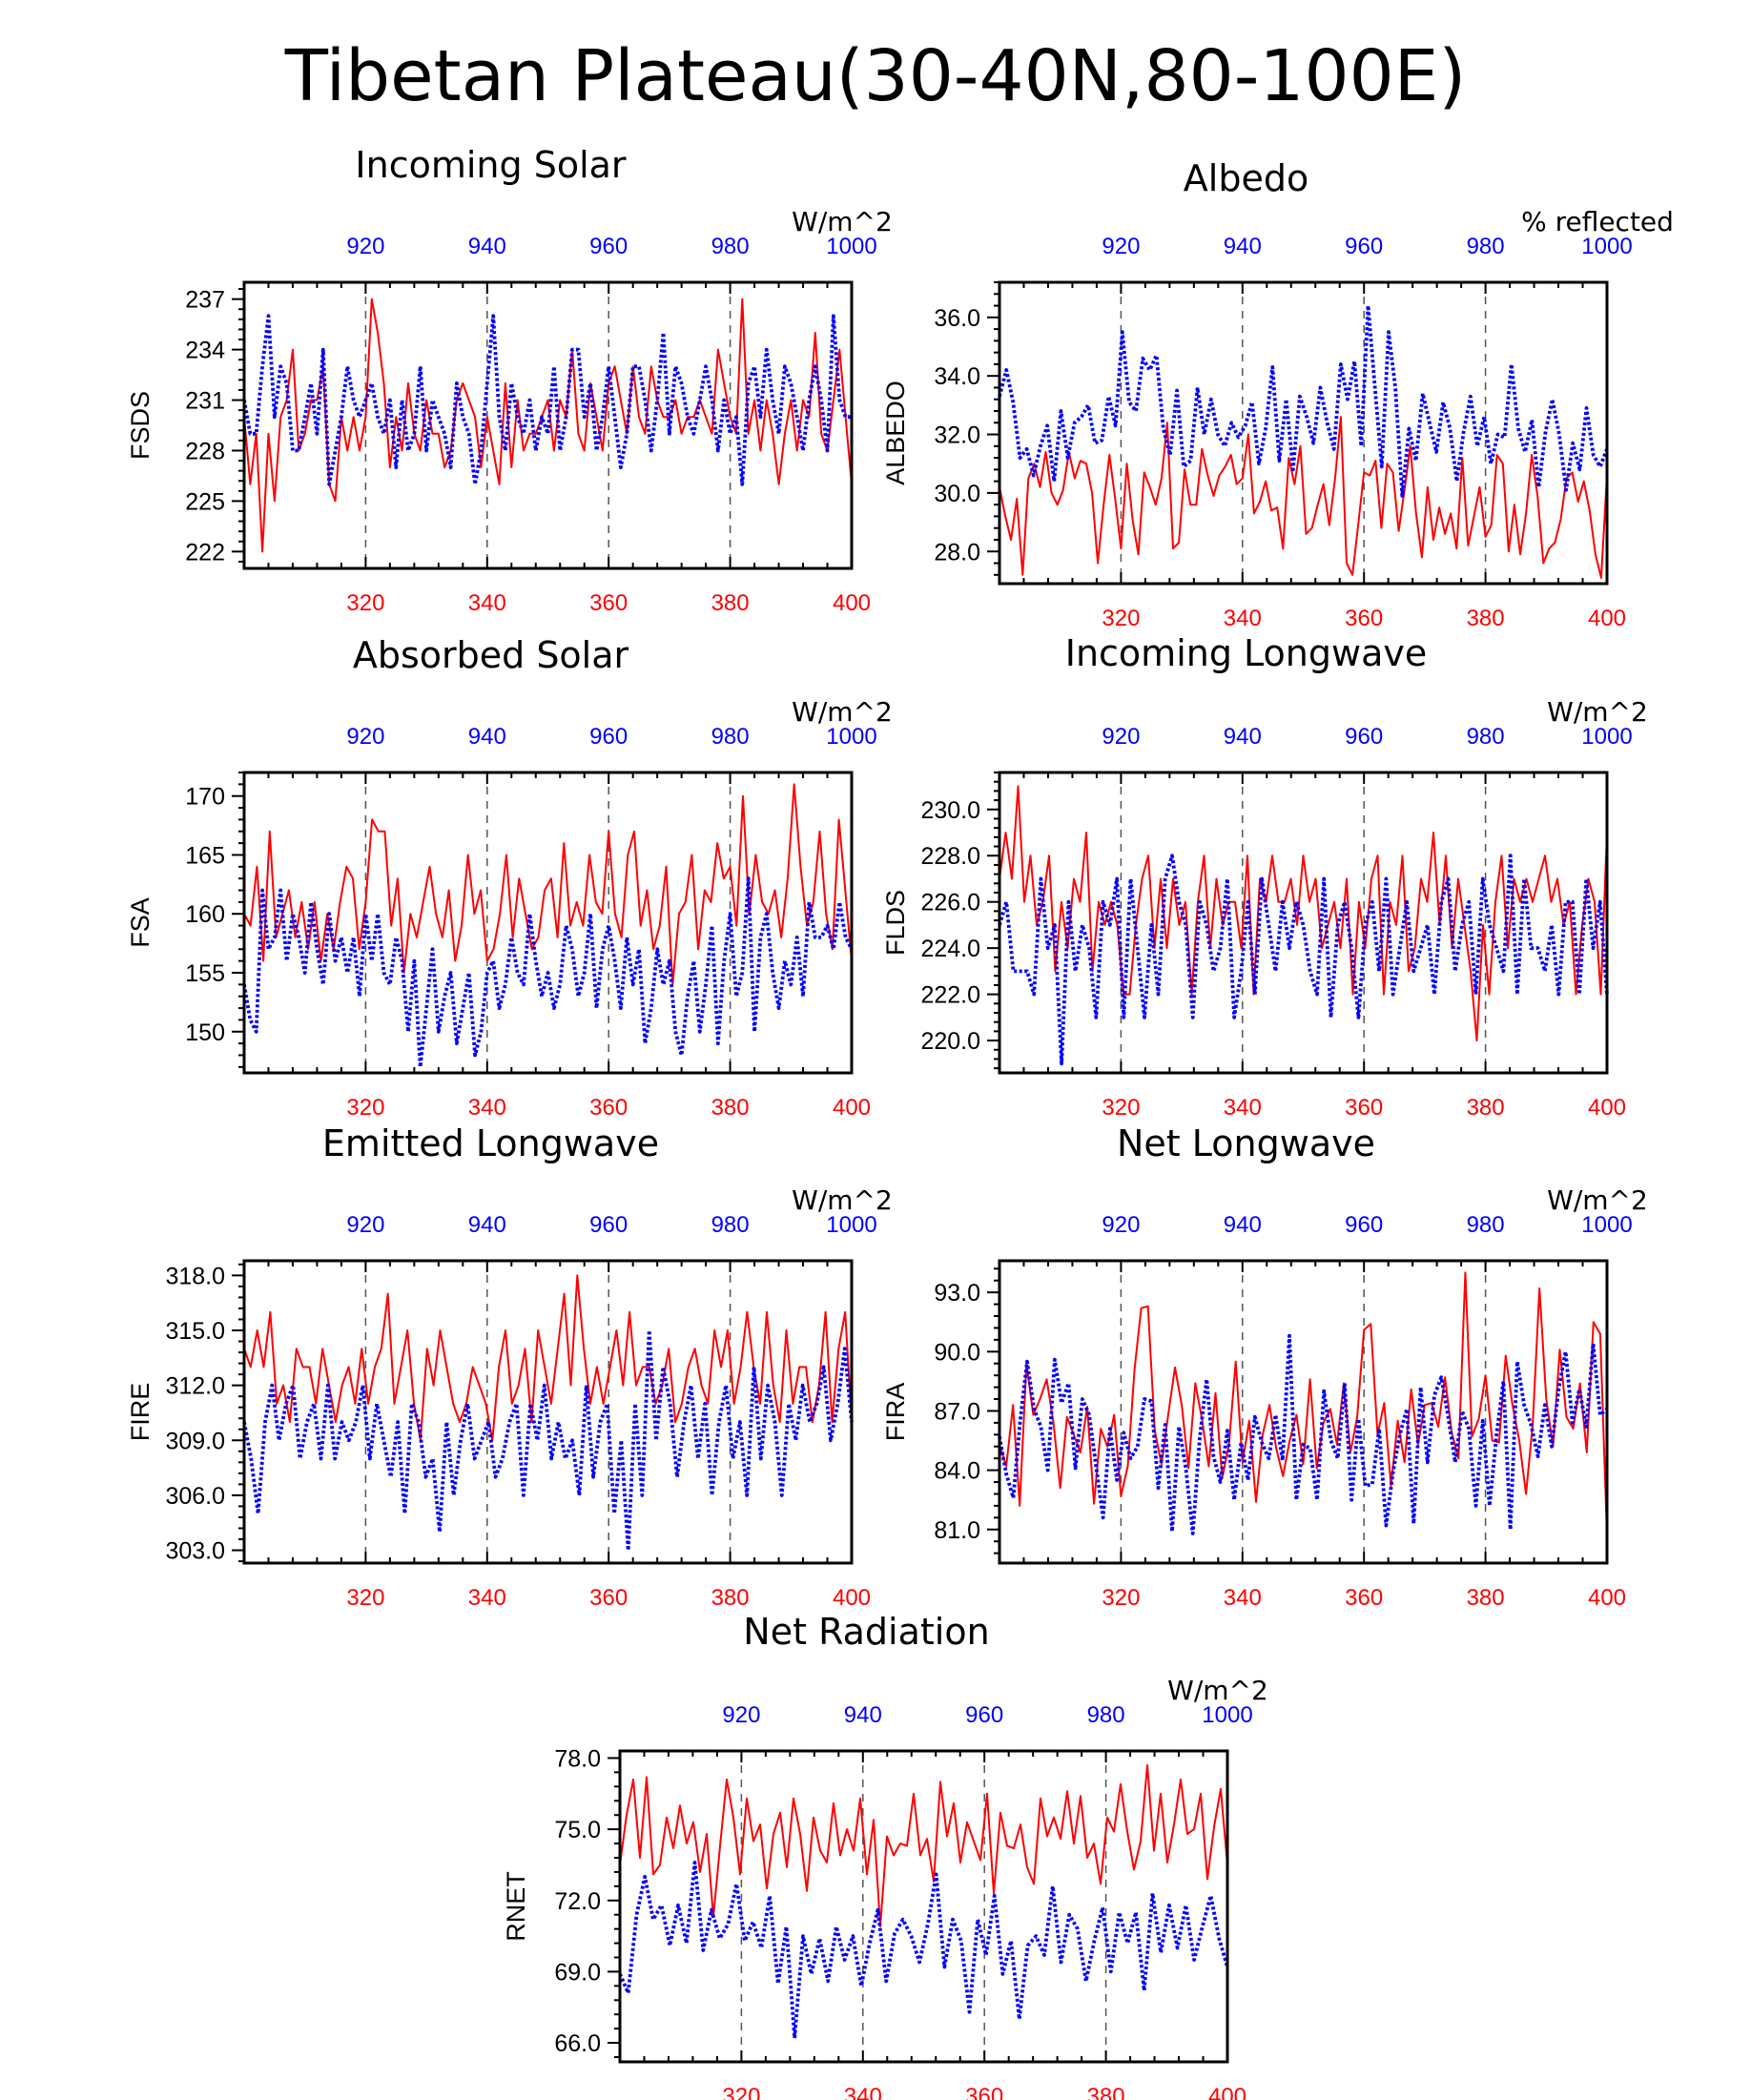 This screenshot has width=1751, height=2100. What do you see at coordinates (140, 922) in the screenshot?
I see `y-axis-label: FSA` at bounding box center [140, 922].